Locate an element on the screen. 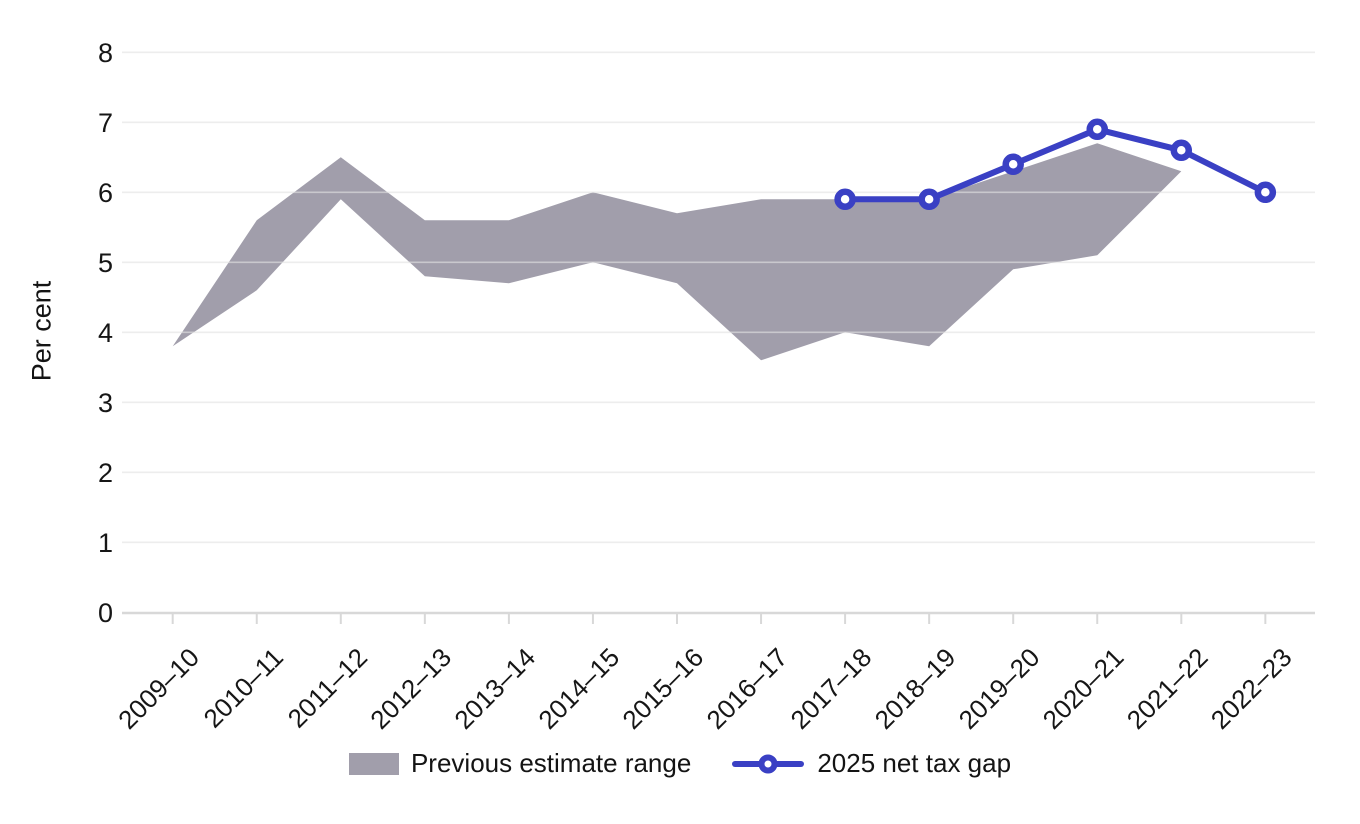 This screenshot has width=1360, height=824. x-tick-label: 2010–11 is located at coordinates (243, 687).